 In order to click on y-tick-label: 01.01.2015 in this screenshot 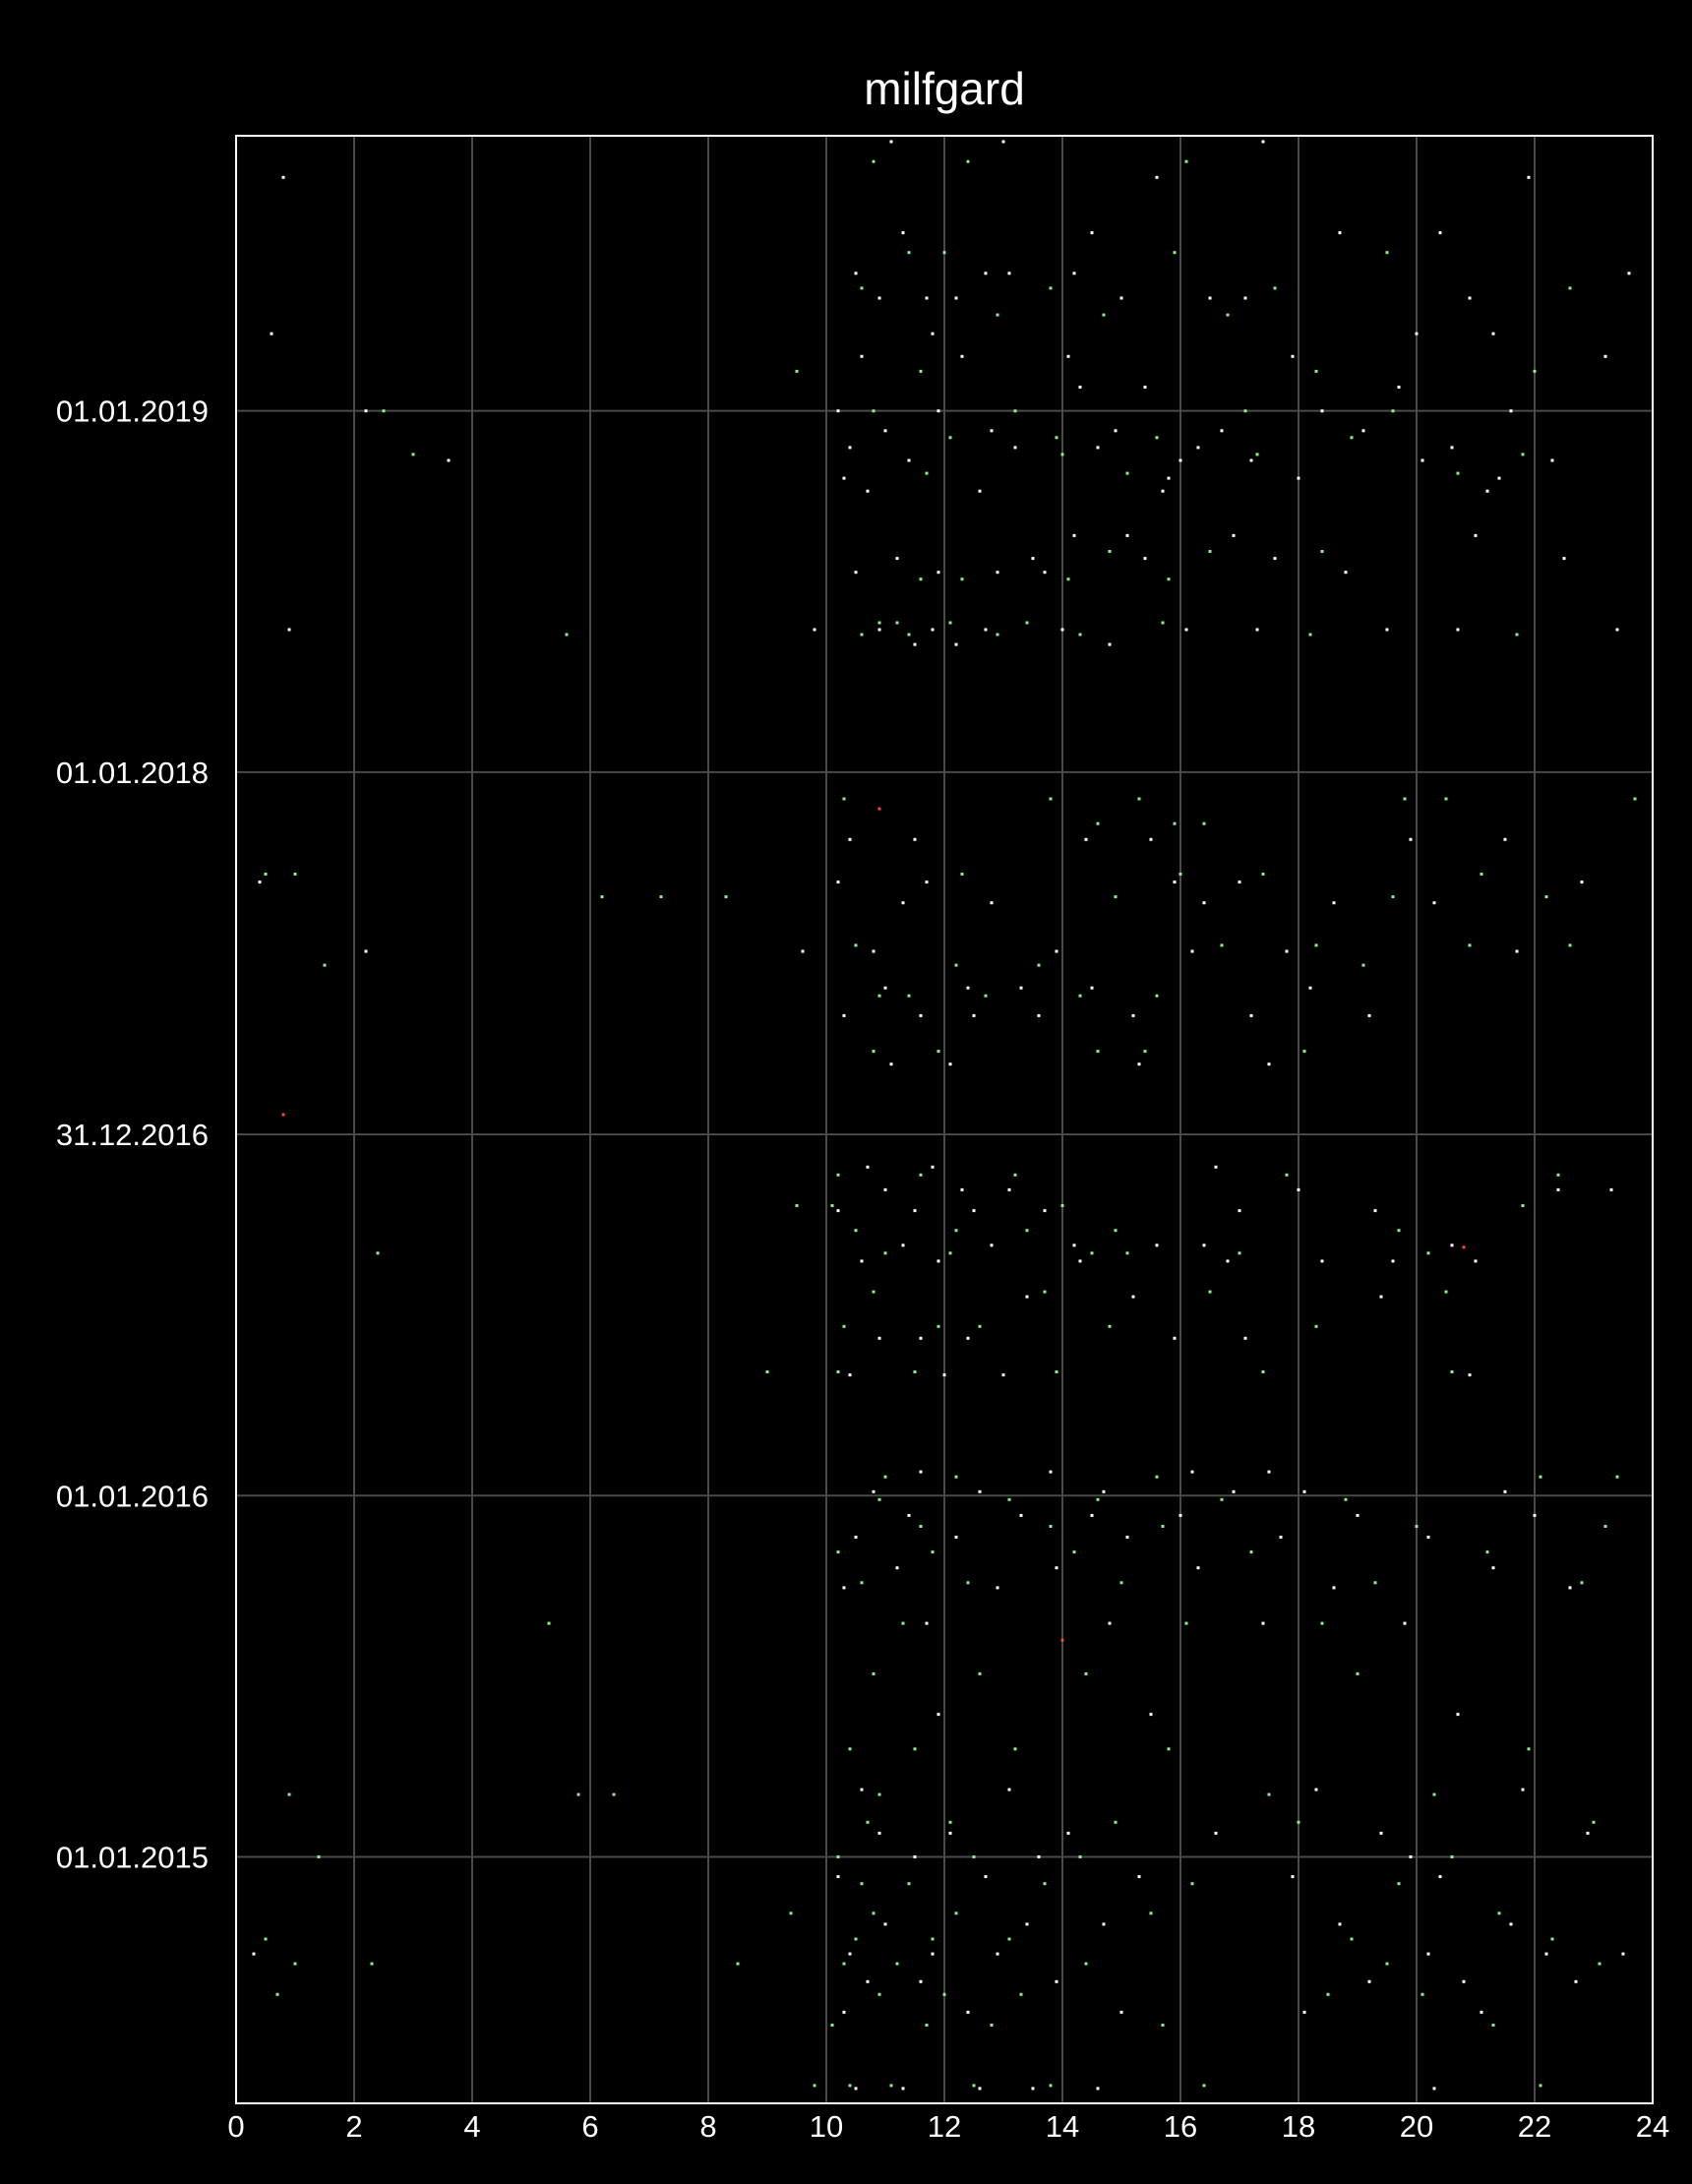, I will do `click(132, 1857)`.